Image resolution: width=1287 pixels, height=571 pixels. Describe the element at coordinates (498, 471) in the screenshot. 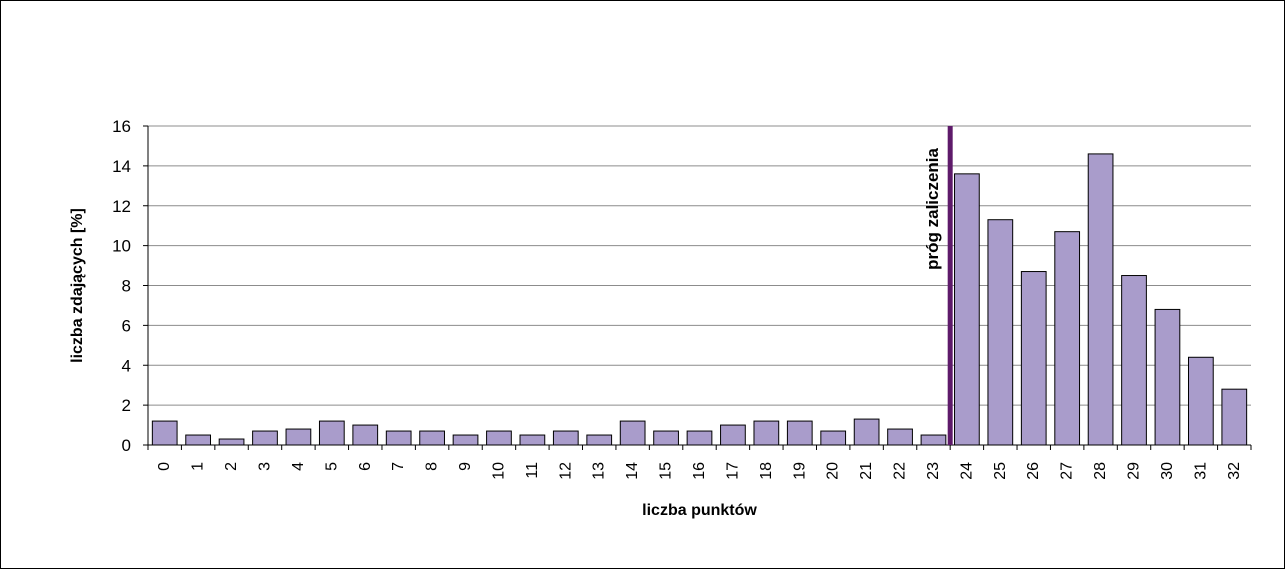

I see `x-tick-label: 10` at that location.